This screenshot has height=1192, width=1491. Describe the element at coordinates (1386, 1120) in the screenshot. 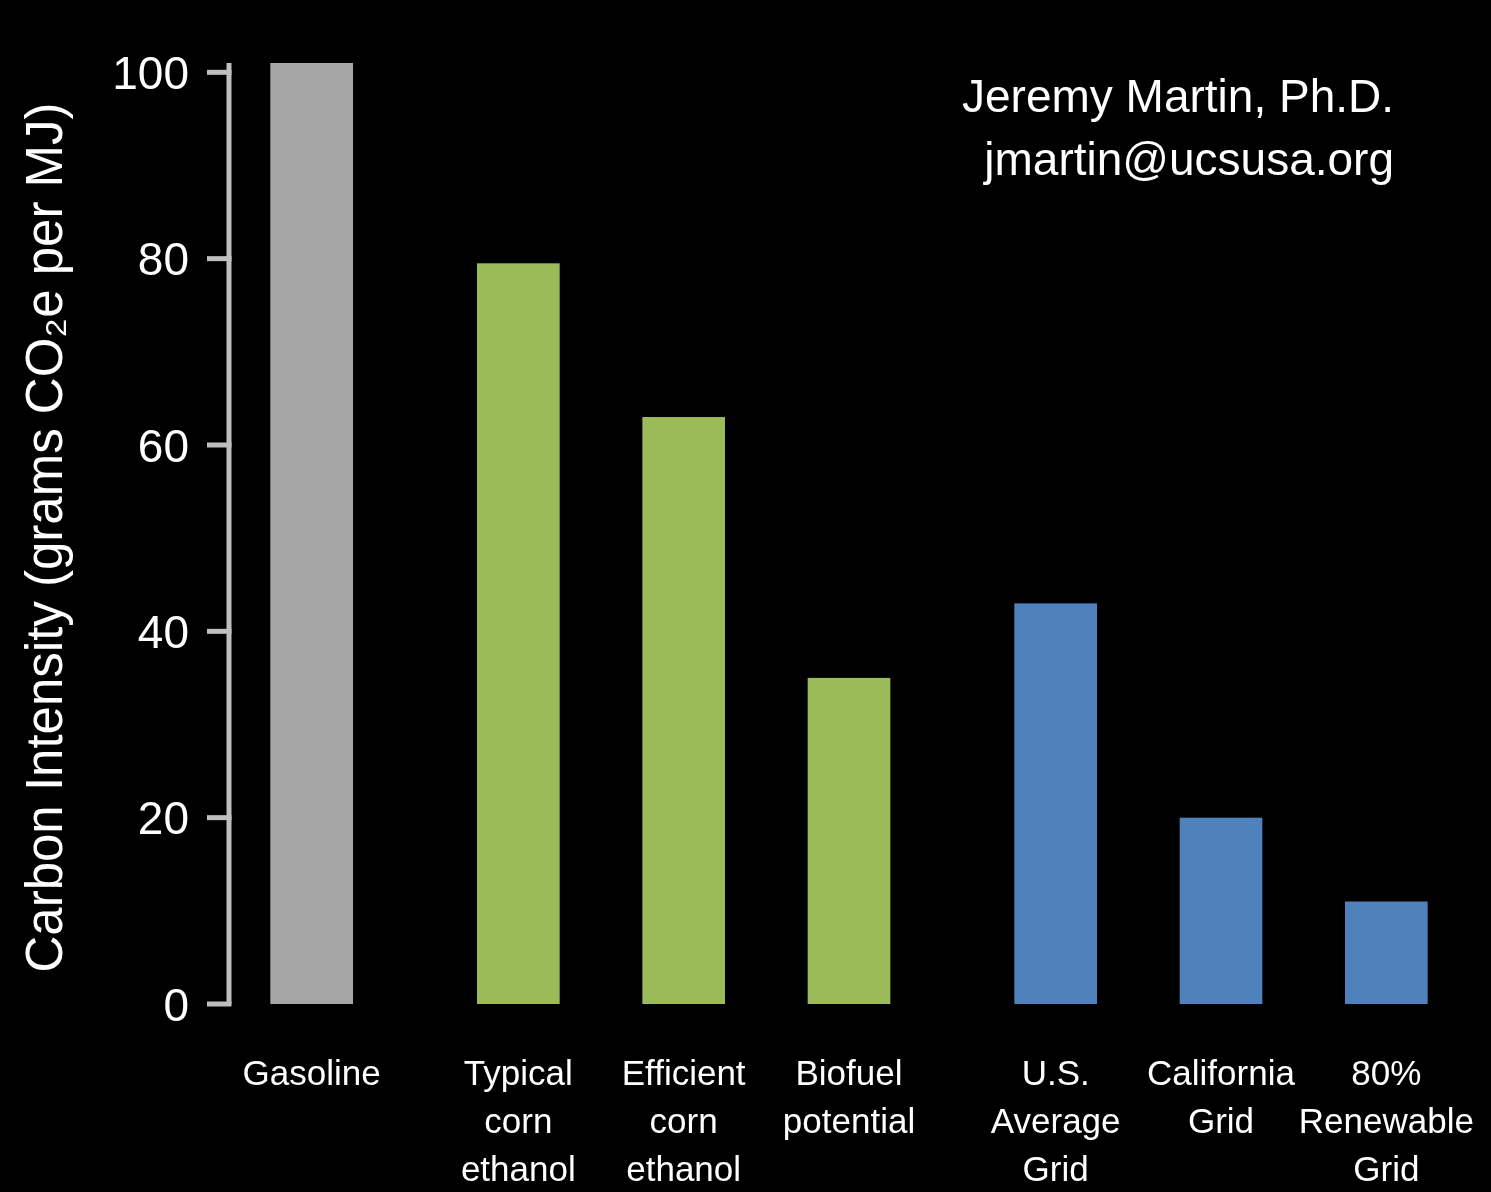

I see `x-tick-label: 80% Renewable Grid` at that location.